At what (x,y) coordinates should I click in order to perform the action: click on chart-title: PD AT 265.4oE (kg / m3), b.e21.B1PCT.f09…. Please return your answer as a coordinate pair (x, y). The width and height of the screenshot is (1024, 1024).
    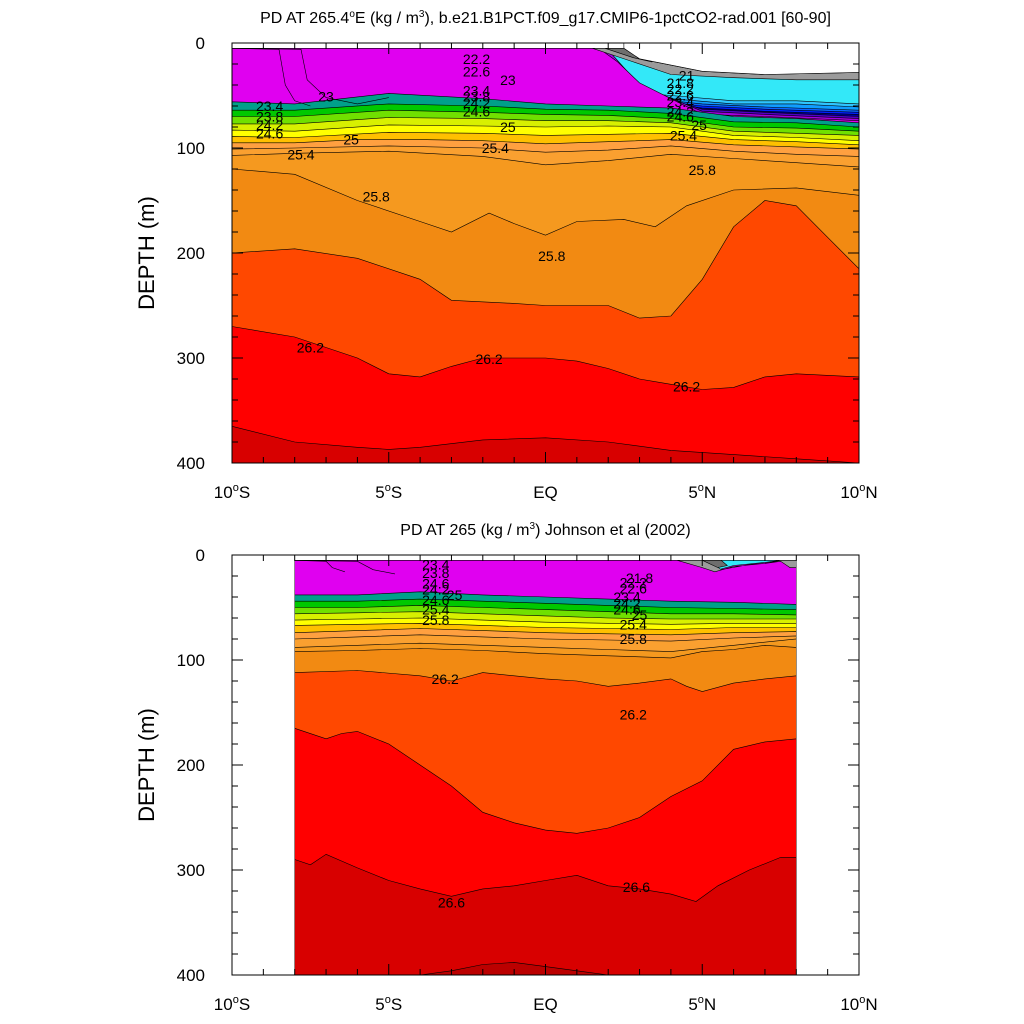
    Looking at the image, I should click on (545, 18).